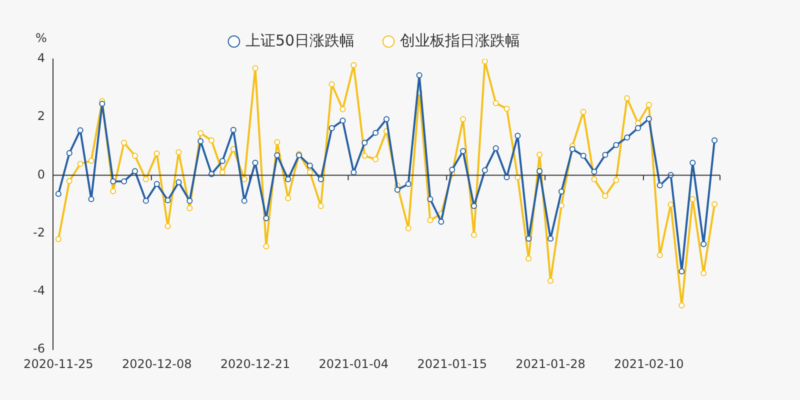 This screenshot has height=400, width=800. I want to click on x-tick-label: 2020-12-21, so click(255, 363).